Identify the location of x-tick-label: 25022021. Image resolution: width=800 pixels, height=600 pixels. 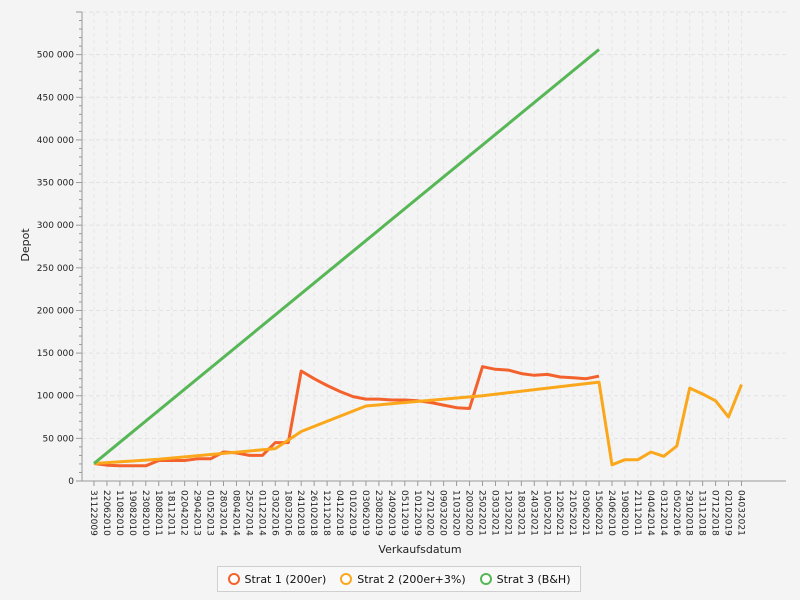
(482, 513).